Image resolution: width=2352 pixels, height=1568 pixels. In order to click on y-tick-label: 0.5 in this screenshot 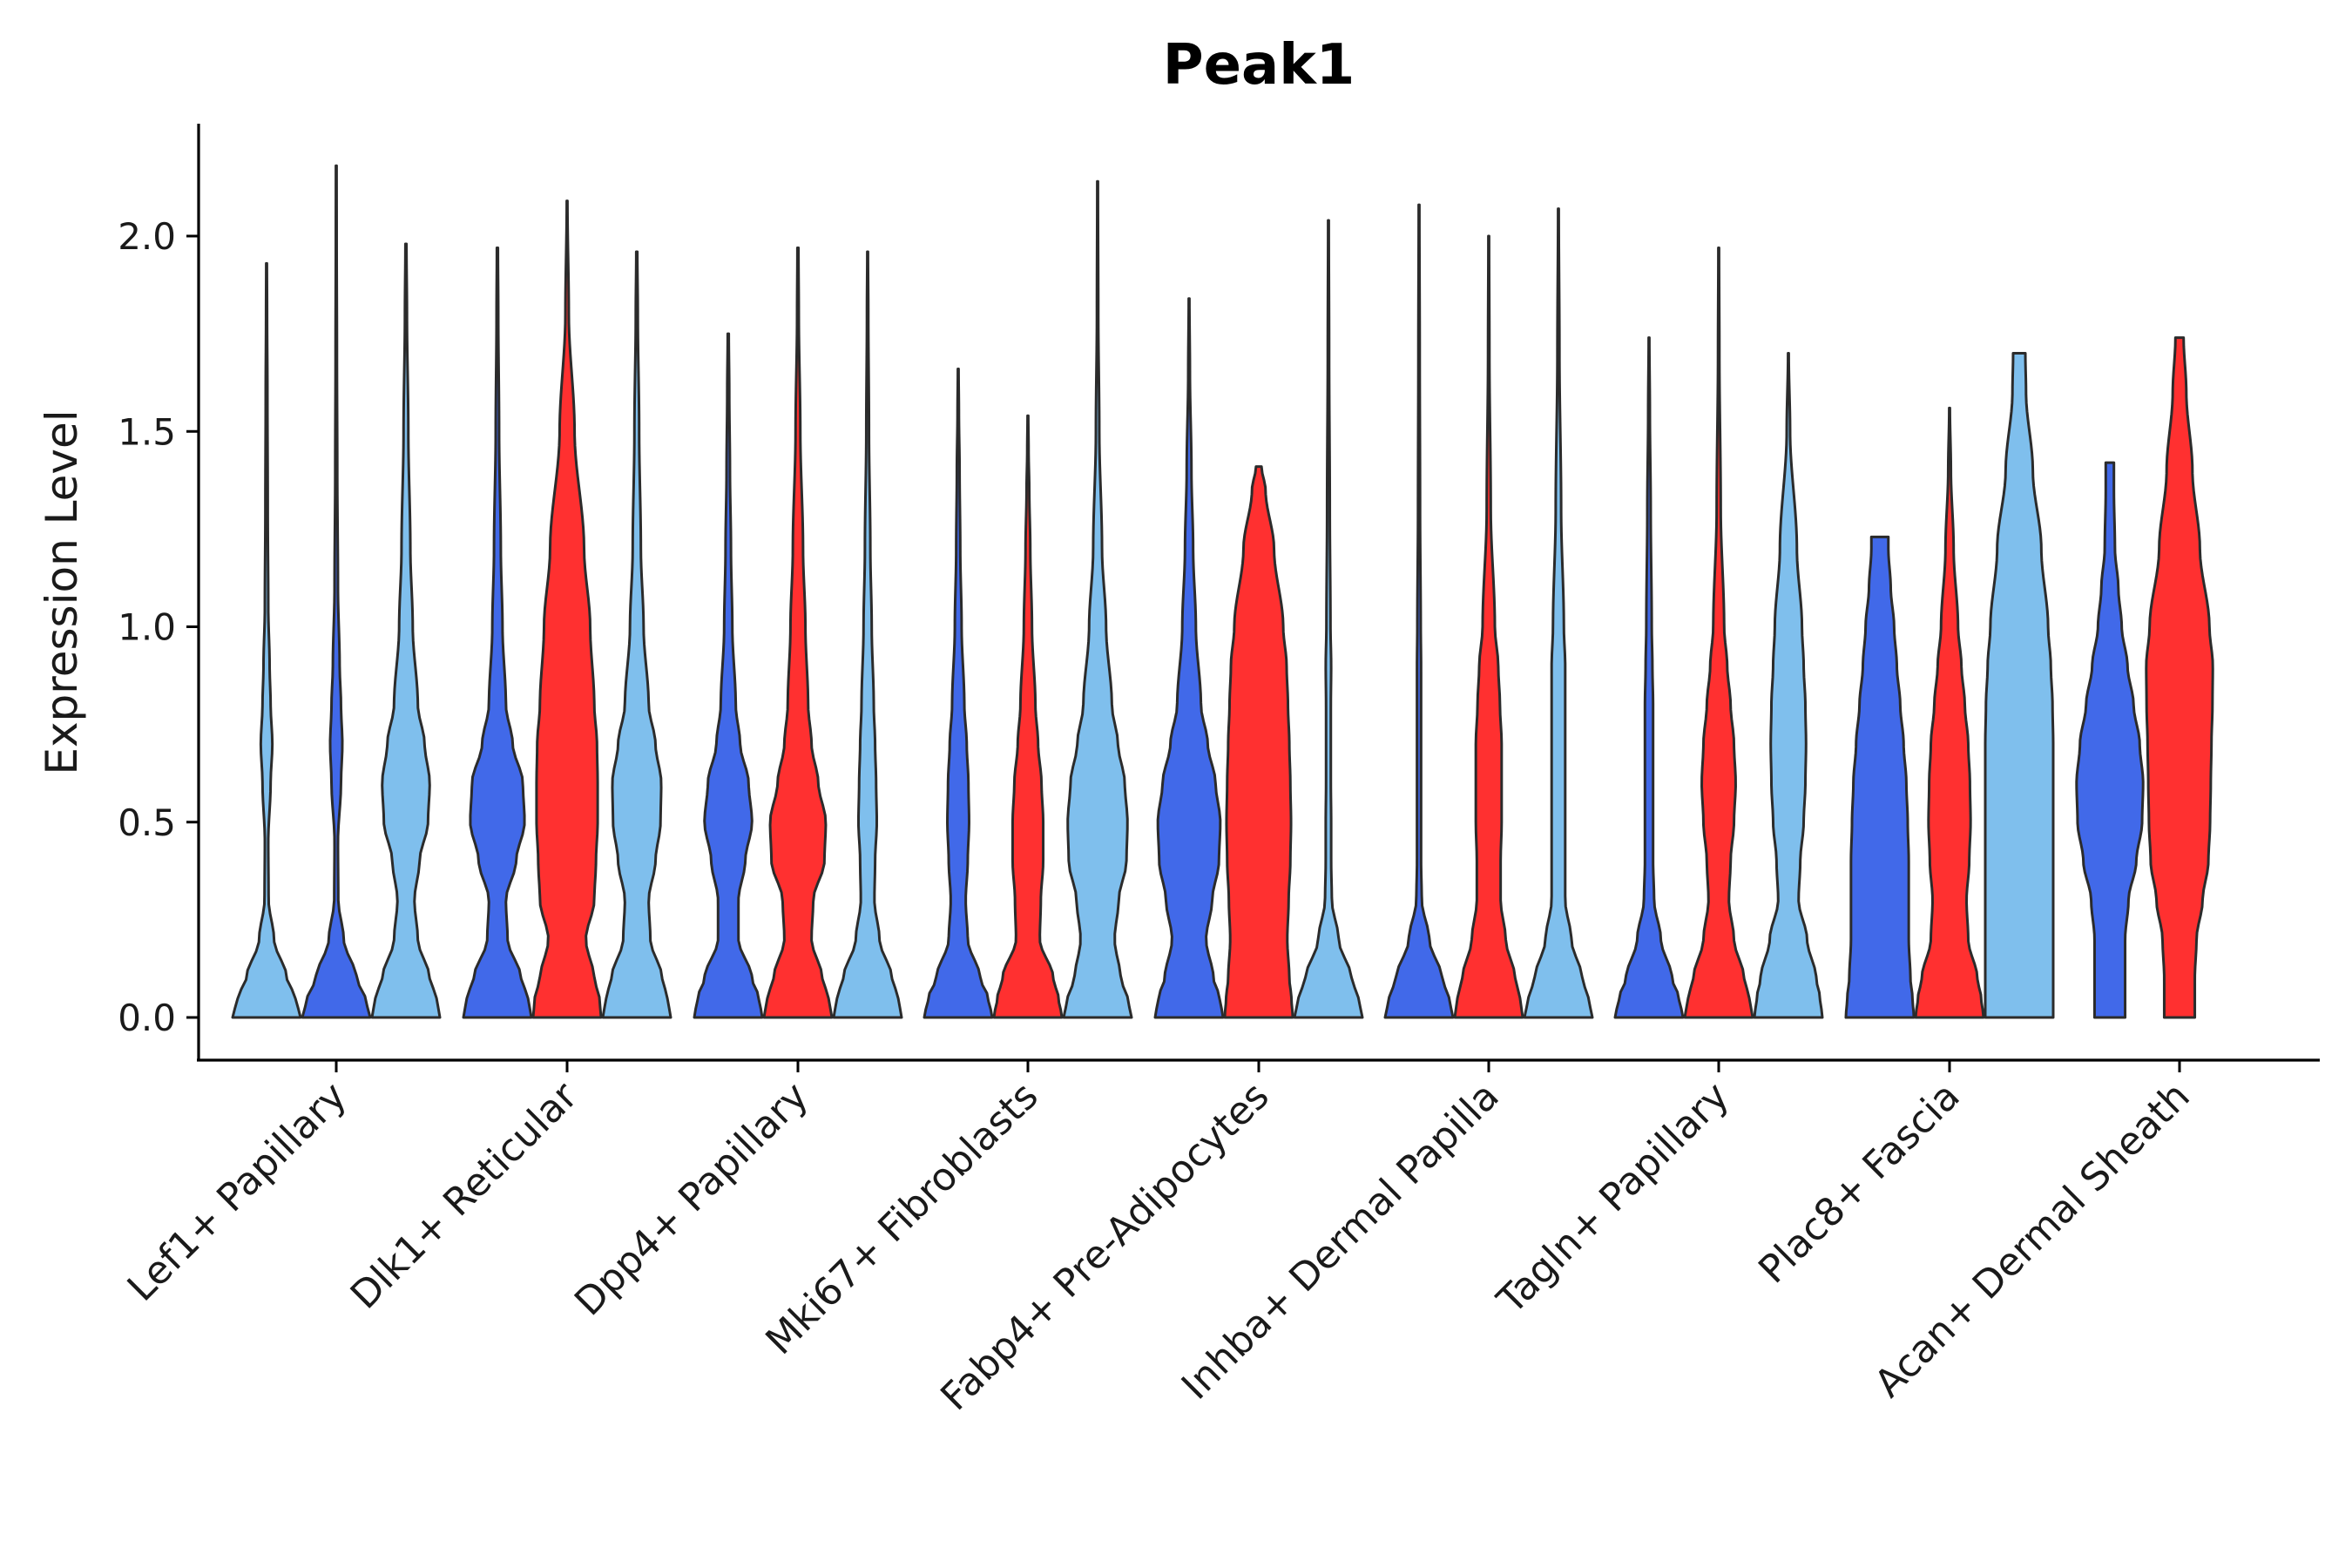, I will do `click(147, 822)`.